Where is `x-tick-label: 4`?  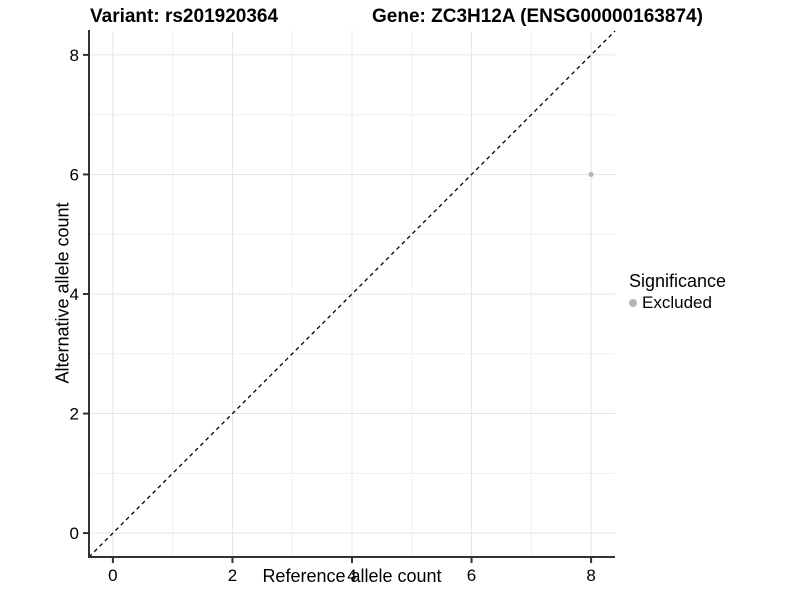 x-tick-label: 4 is located at coordinates (351, 575).